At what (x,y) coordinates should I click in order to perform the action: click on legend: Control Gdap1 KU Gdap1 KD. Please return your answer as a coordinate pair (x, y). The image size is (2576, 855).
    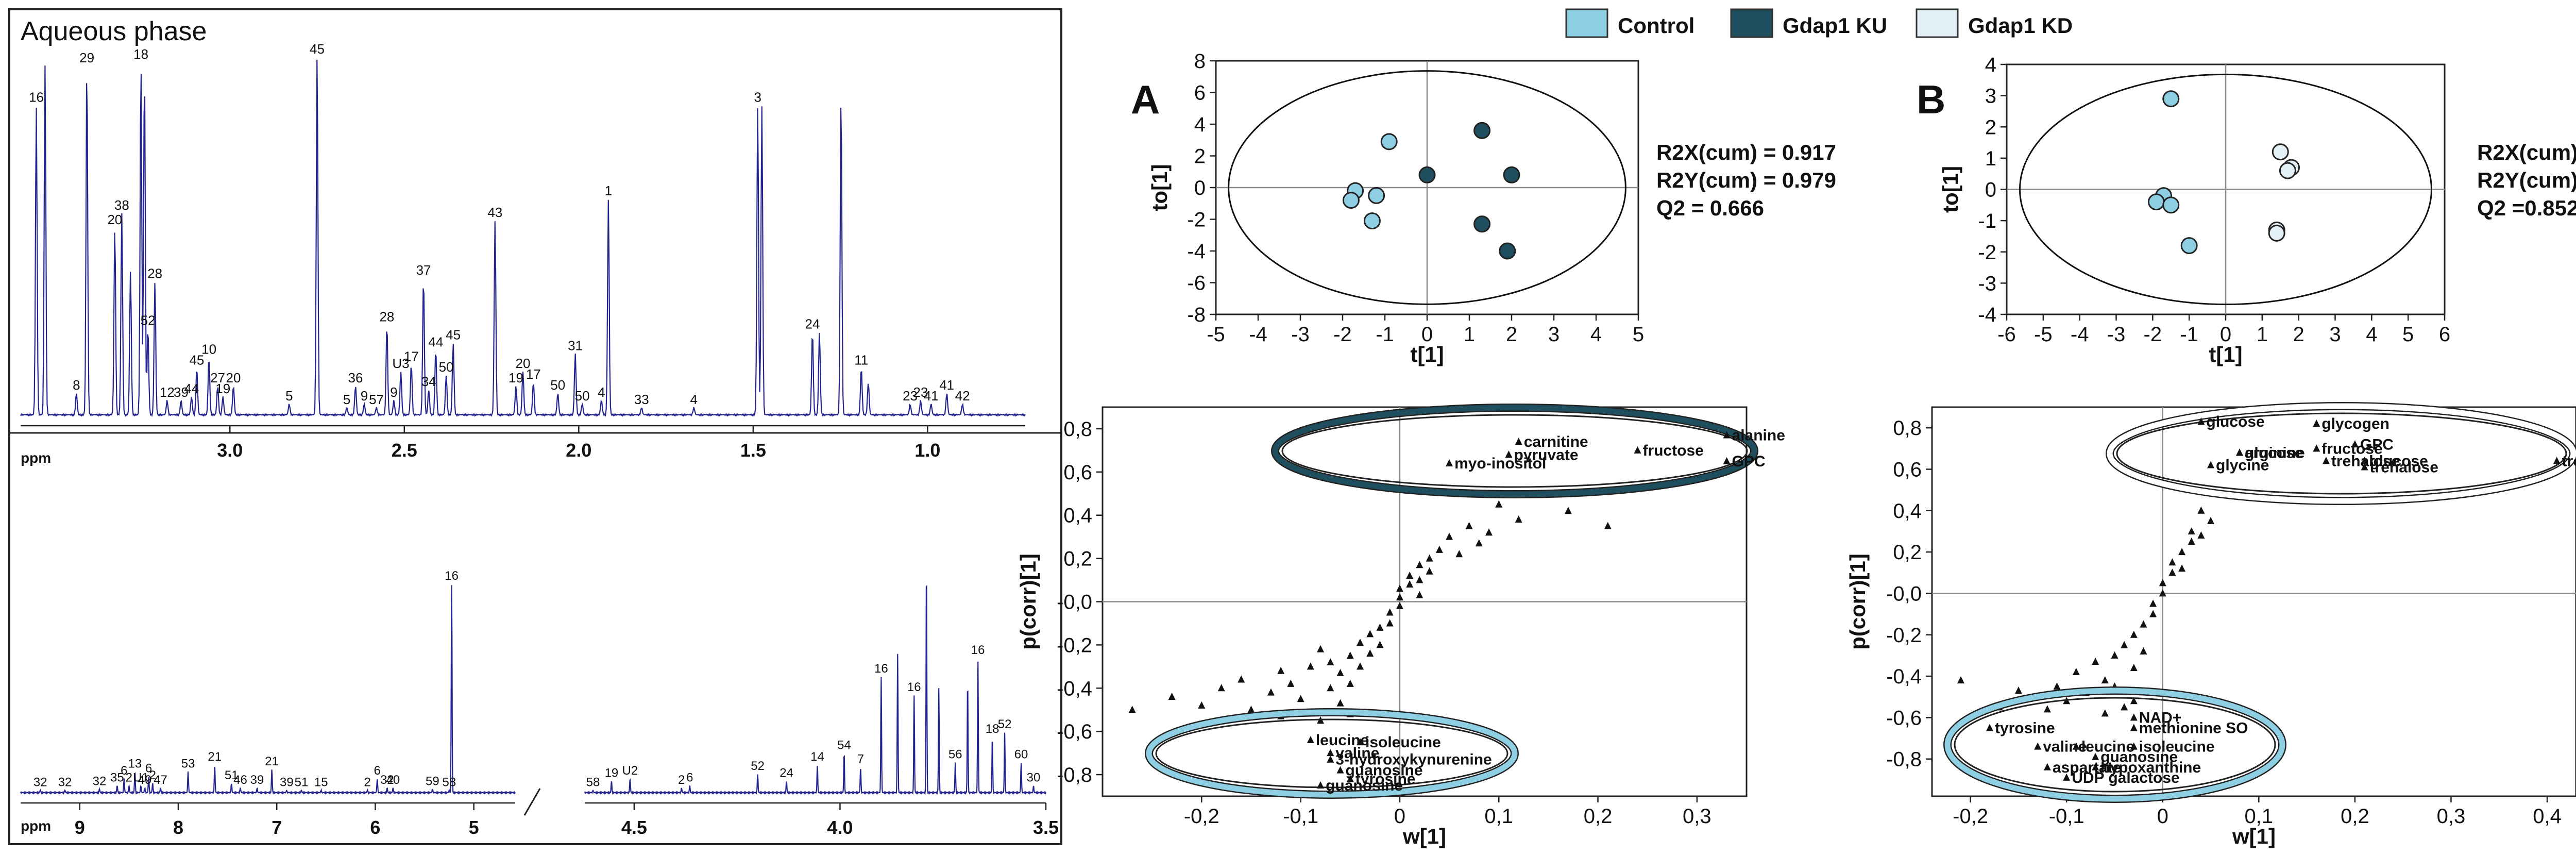
    Looking at the image, I should click on (1819, 23).